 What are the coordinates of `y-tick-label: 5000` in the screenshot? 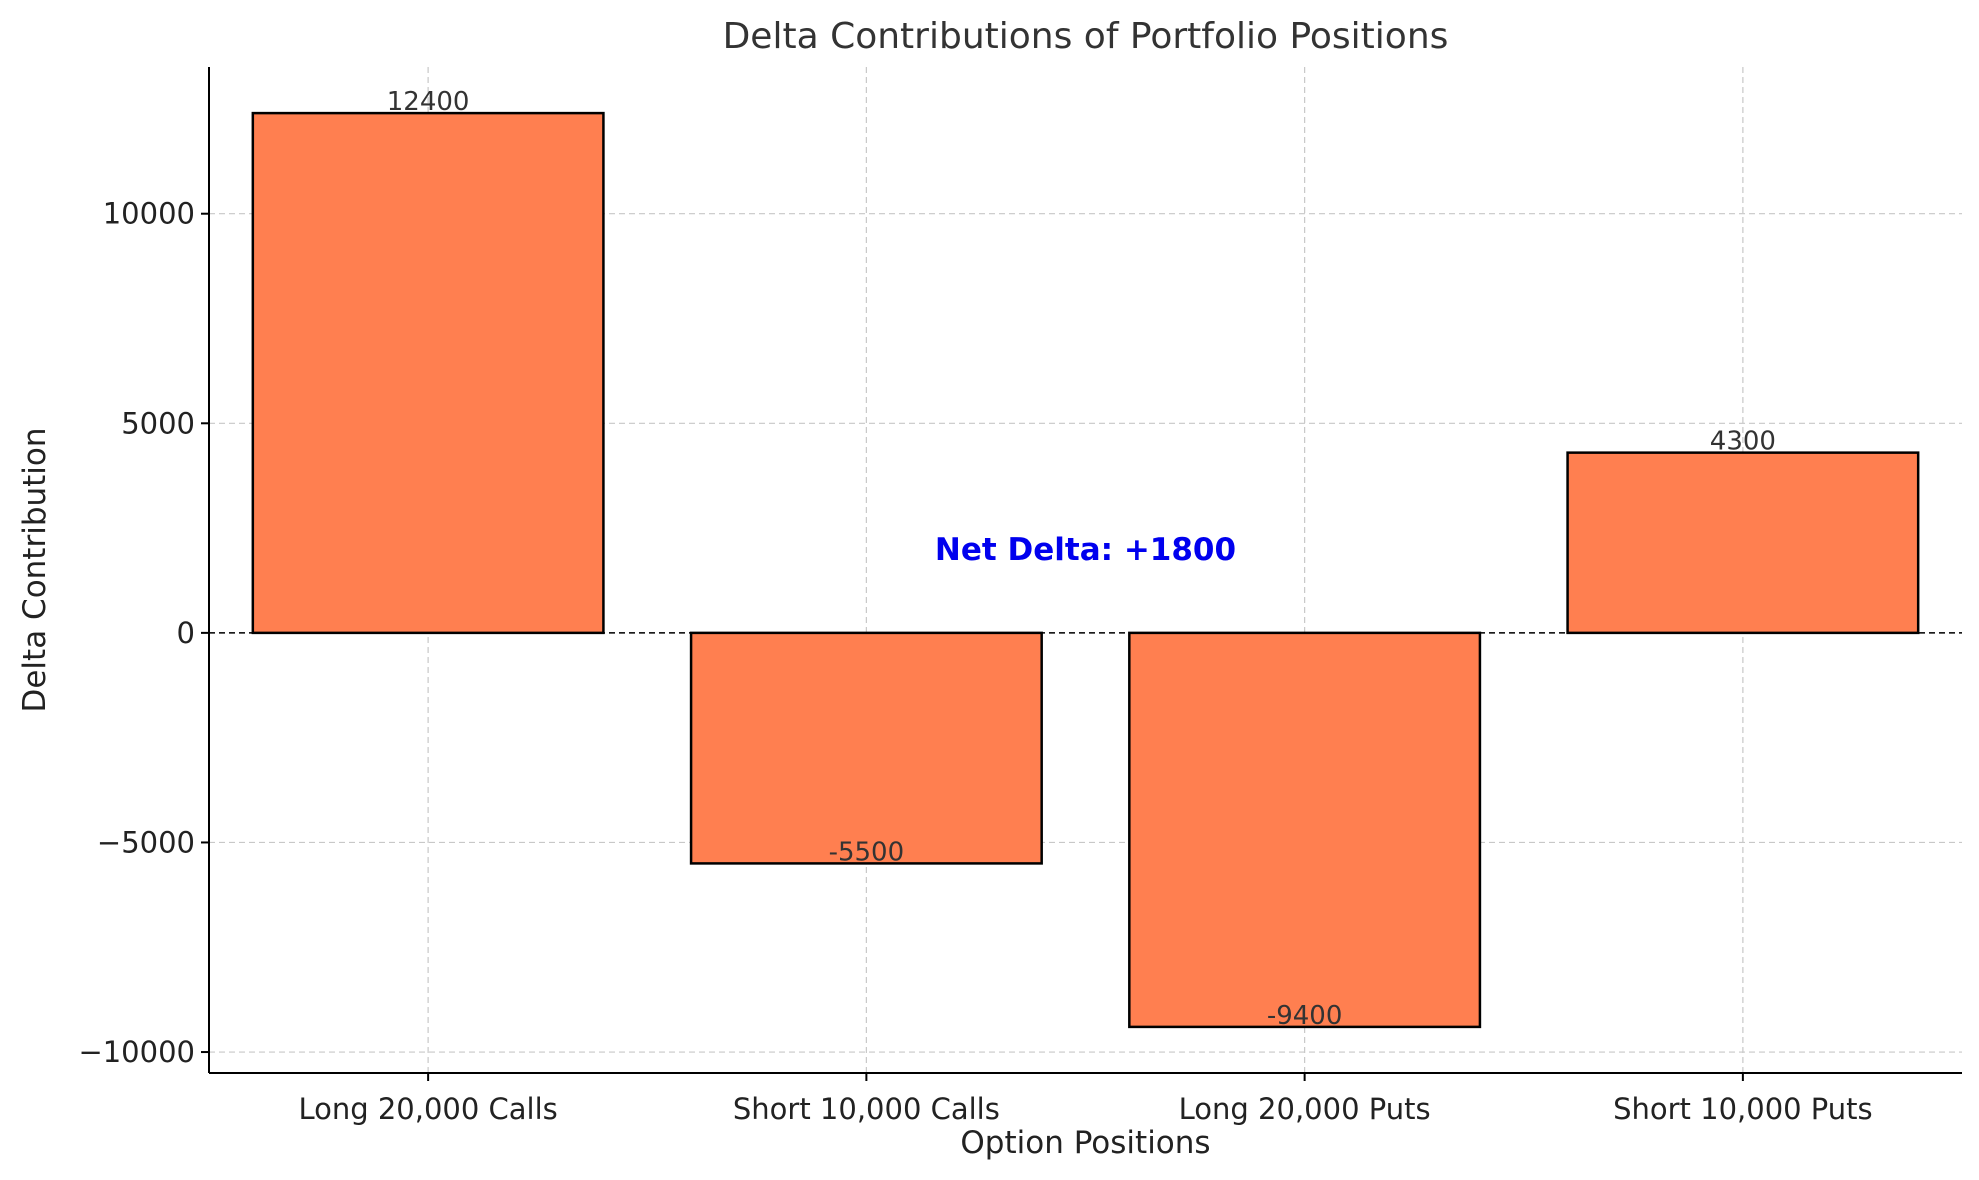 It's located at (158, 423).